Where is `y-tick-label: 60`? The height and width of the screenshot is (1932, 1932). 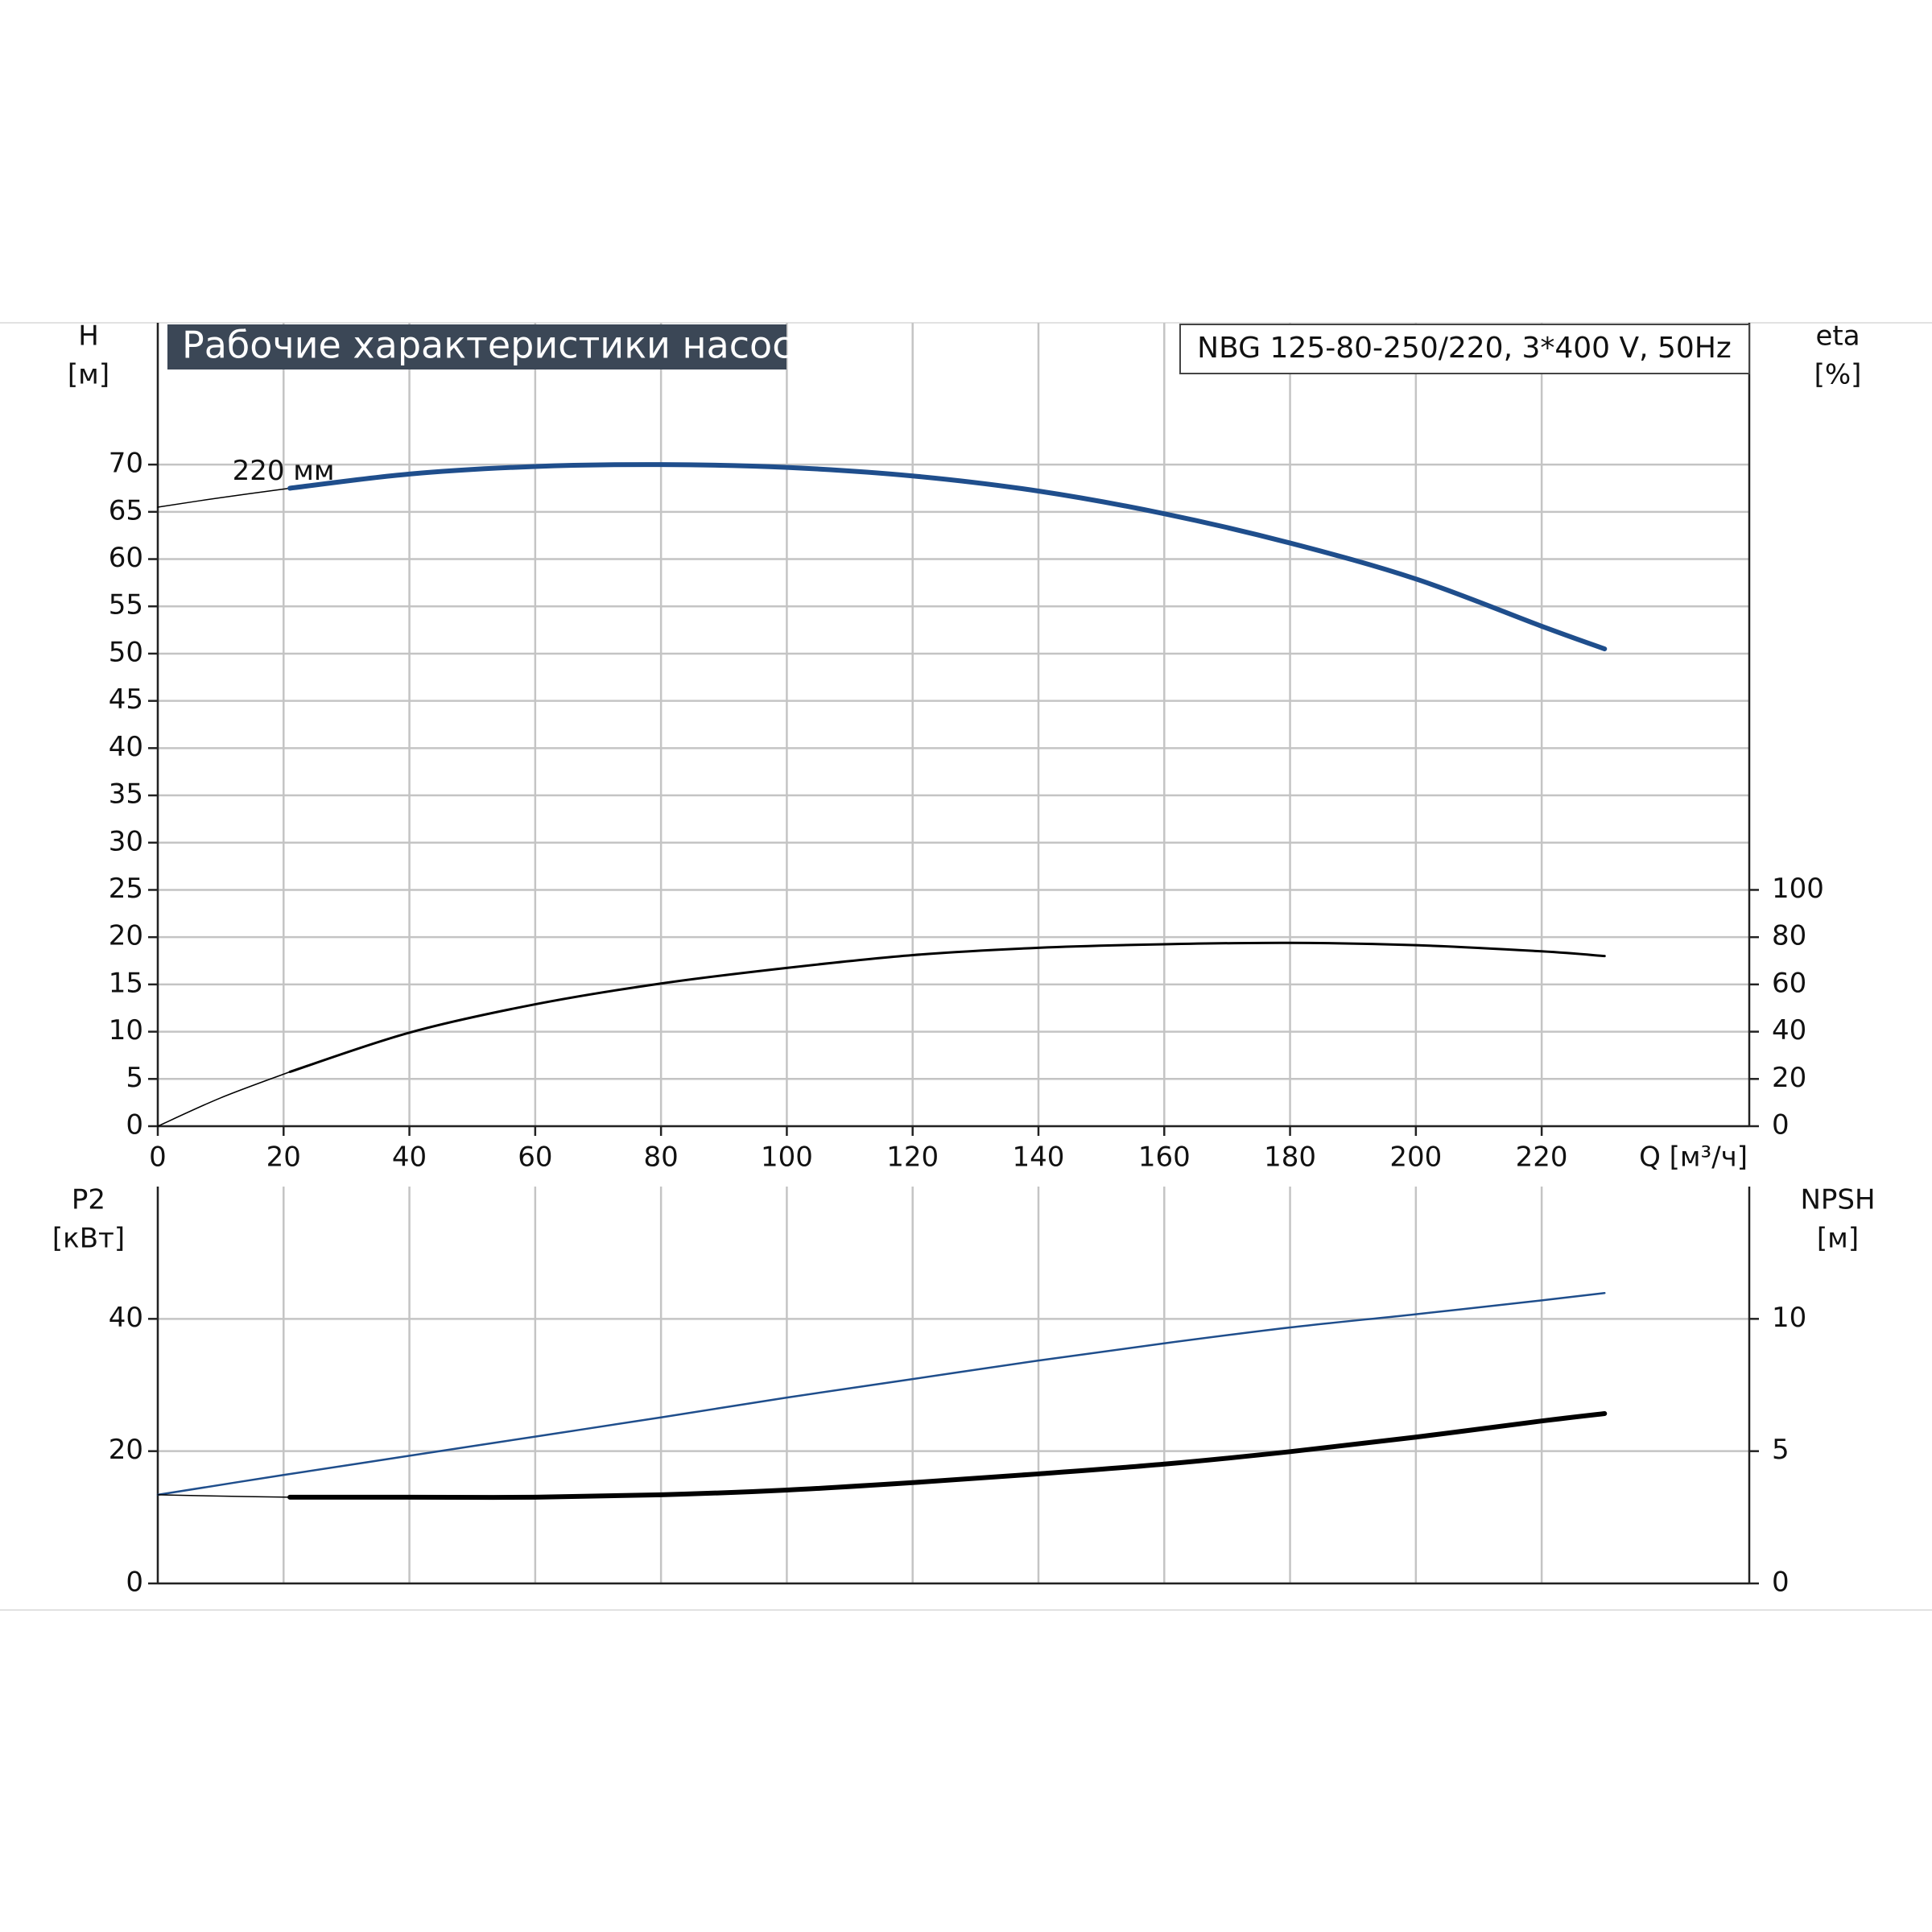 y-tick-label: 60 is located at coordinates (126, 558).